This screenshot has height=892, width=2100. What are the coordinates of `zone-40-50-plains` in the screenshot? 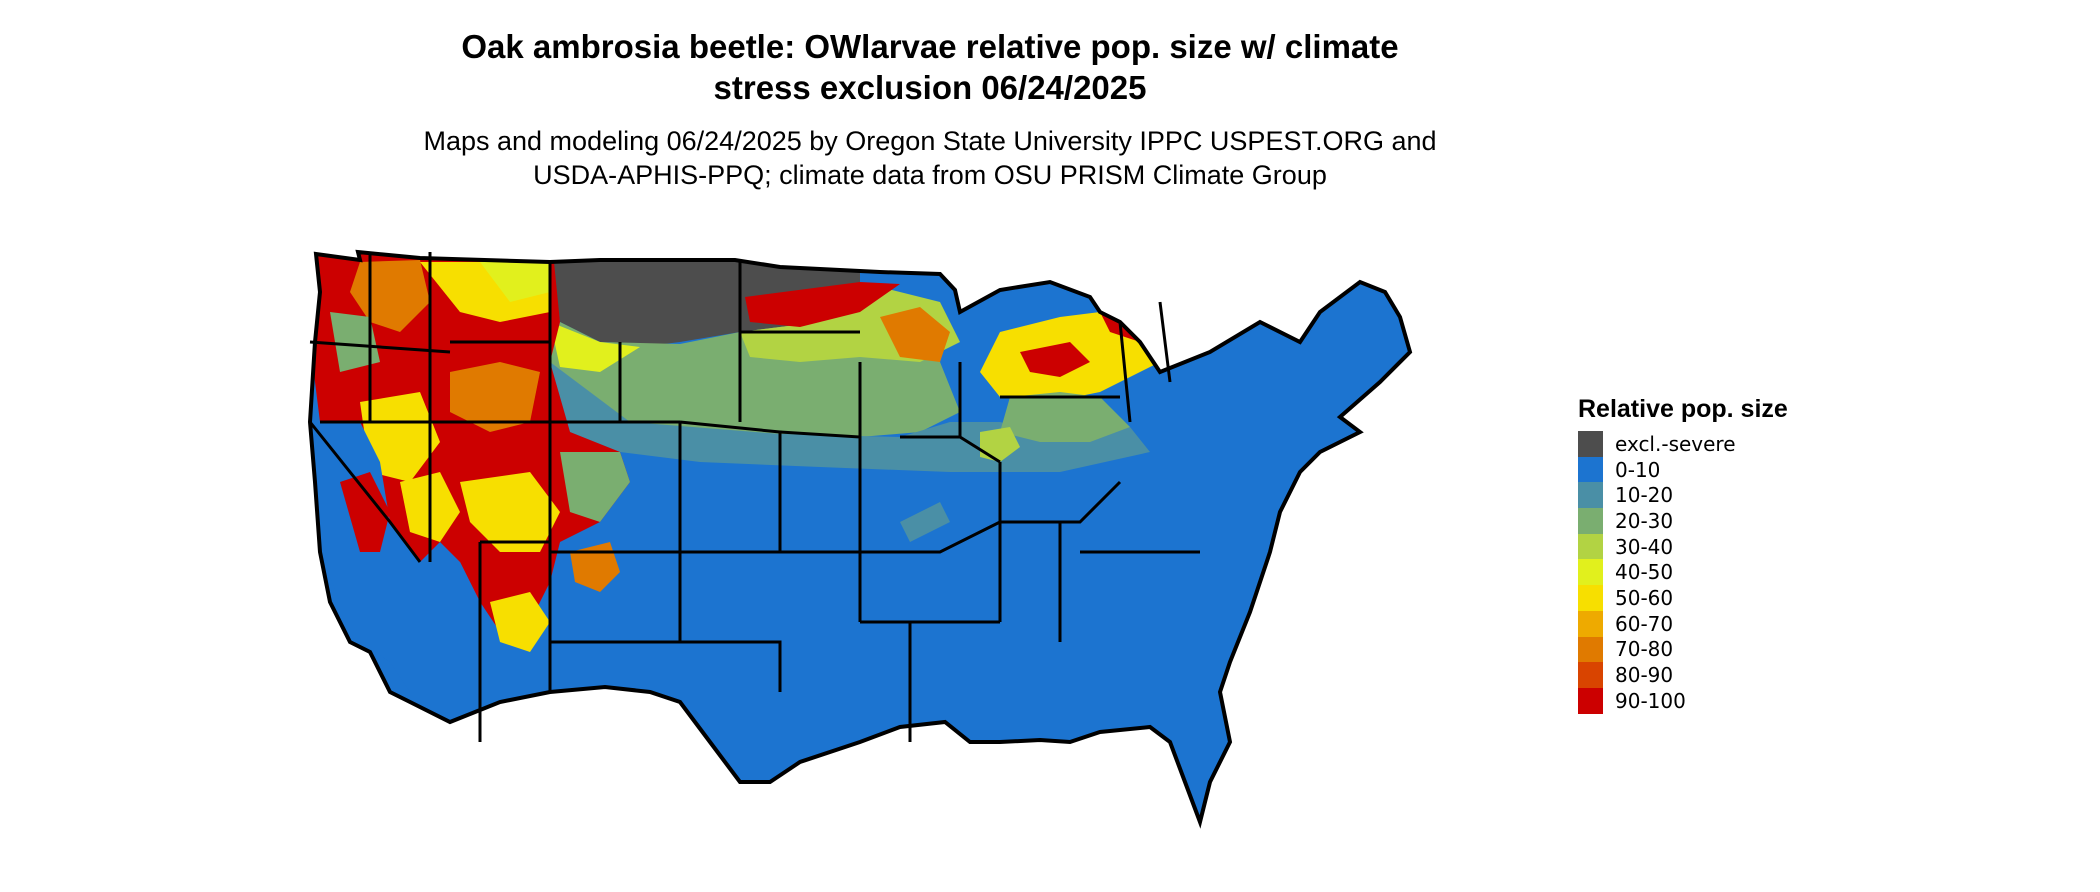 It's located at (595, 347).